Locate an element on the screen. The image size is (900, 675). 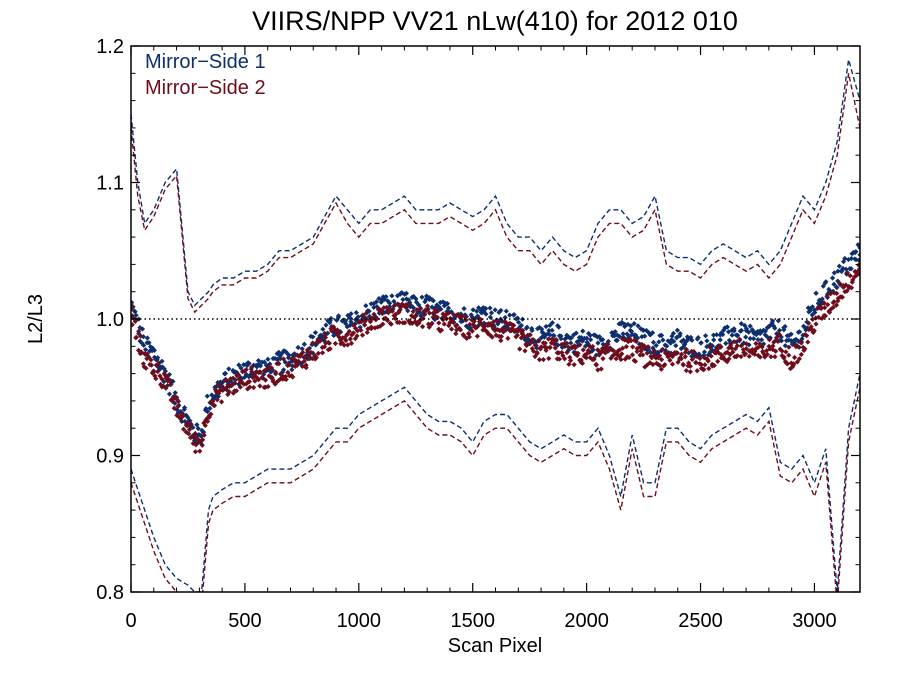
y-tick-label: 0.9 is located at coordinates (110, 457).